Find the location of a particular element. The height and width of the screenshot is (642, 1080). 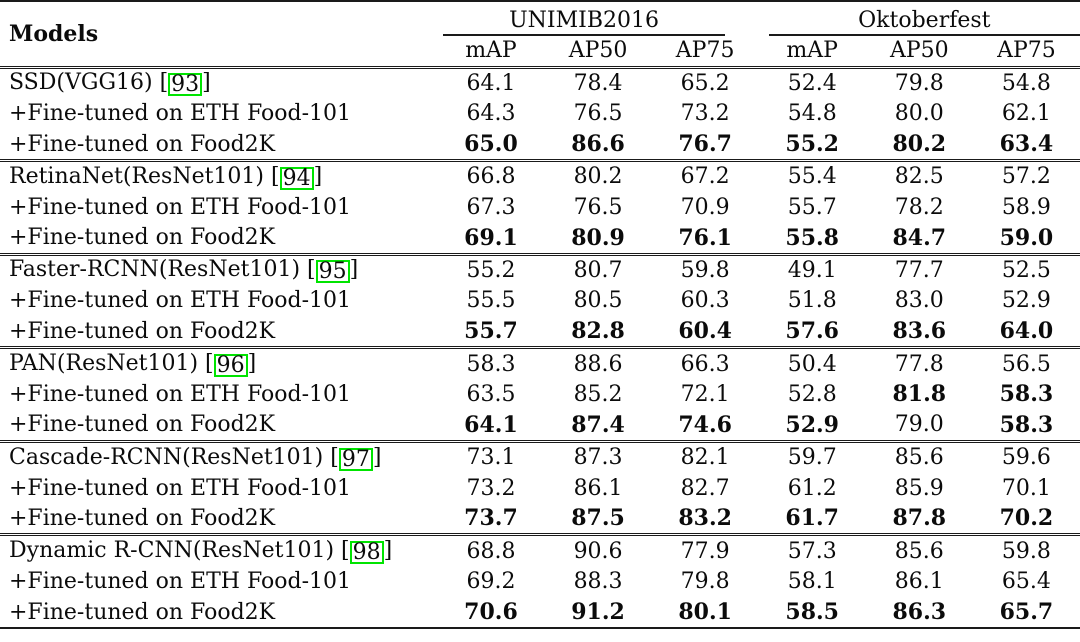

citation-link: 95 is located at coordinates (332, 272).